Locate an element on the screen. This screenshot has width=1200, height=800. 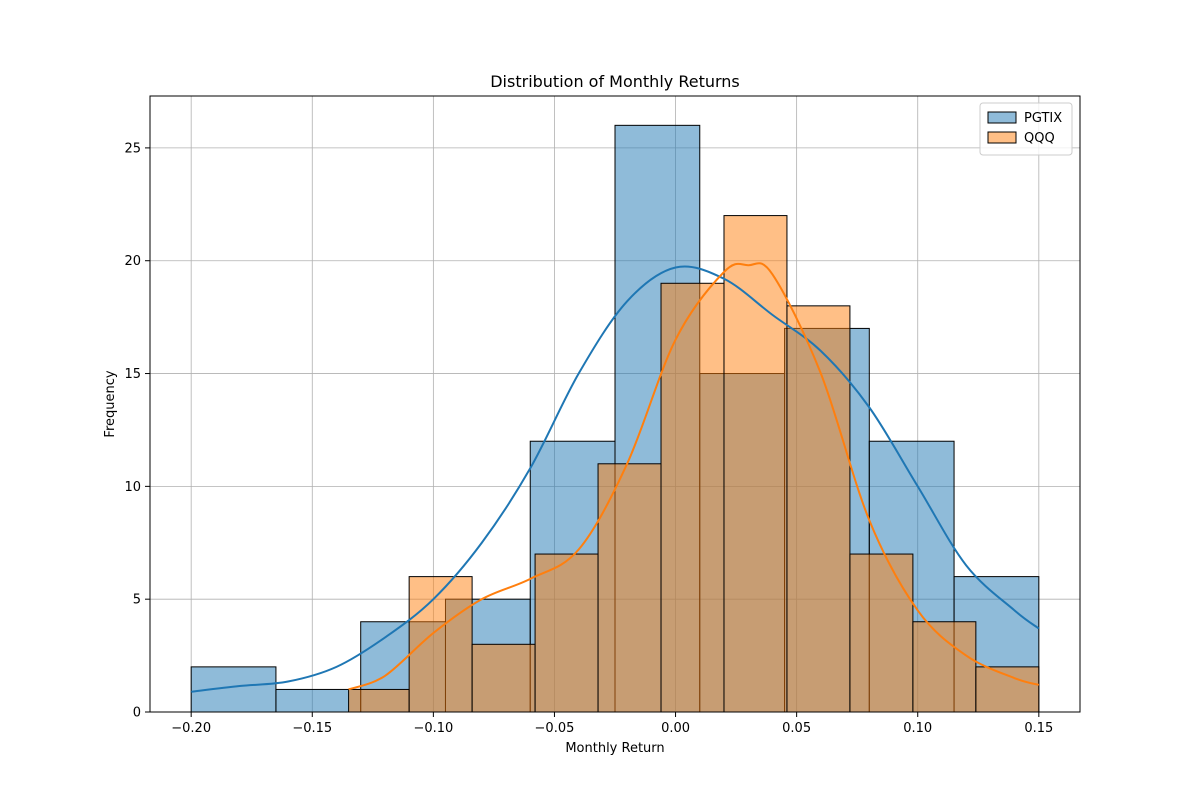
y-tick-label: 0 is located at coordinates (137, 713).